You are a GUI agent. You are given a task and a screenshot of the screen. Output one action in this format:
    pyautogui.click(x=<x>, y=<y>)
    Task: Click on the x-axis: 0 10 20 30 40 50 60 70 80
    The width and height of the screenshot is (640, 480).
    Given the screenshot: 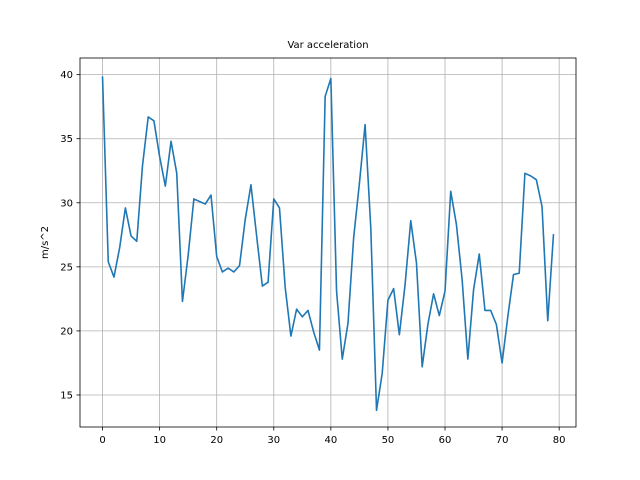 What is the action you would take?
    pyautogui.click(x=332, y=436)
    